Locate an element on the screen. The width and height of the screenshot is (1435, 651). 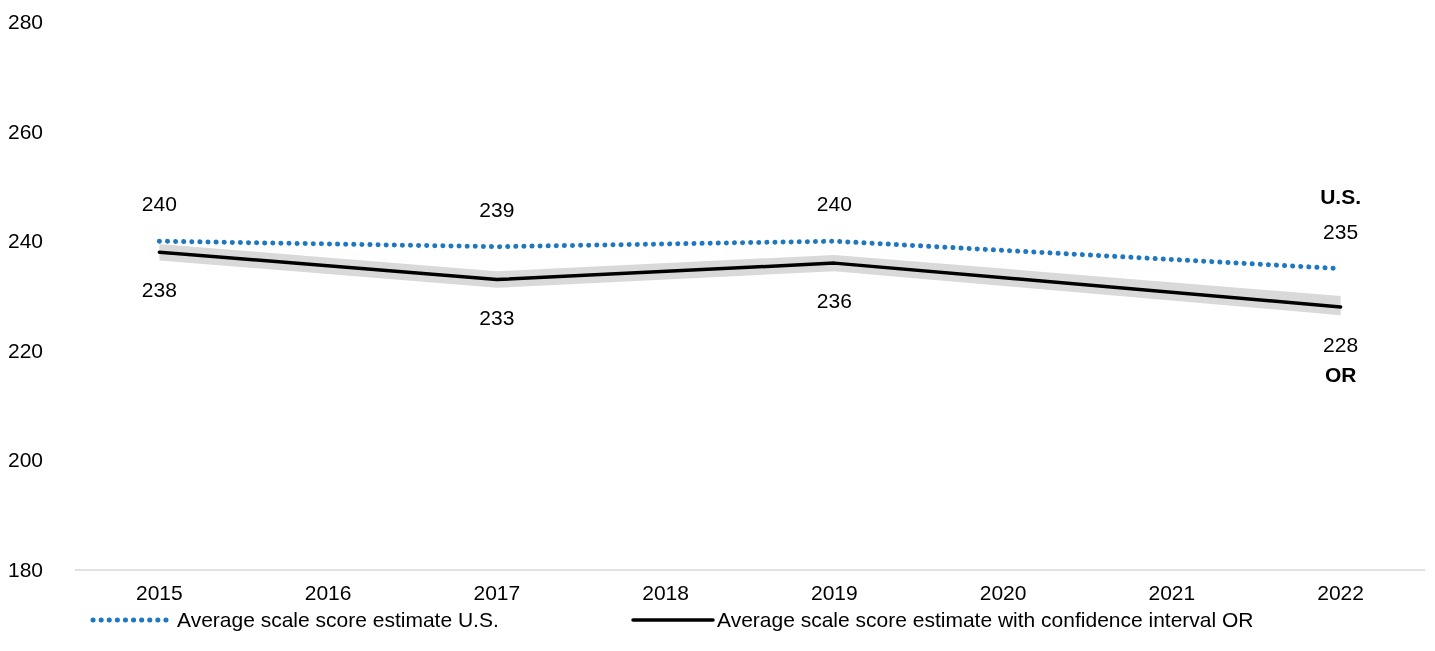
data-label: 239 is located at coordinates (497, 209).